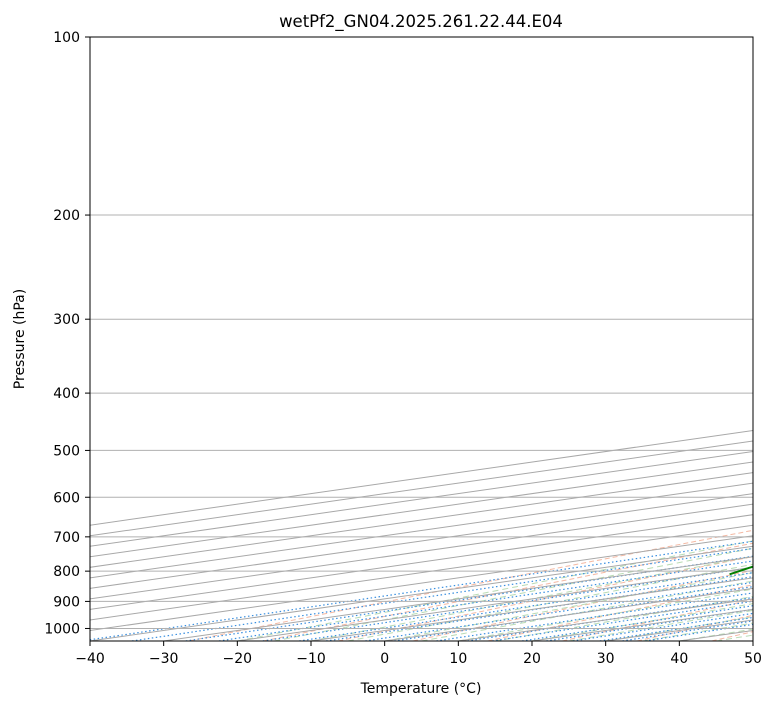  Describe the element at coordinates (67, 333) in the screenshot. I see `y-axis: 100 200 300 400 500 600 700 800 900 1000` at that location.